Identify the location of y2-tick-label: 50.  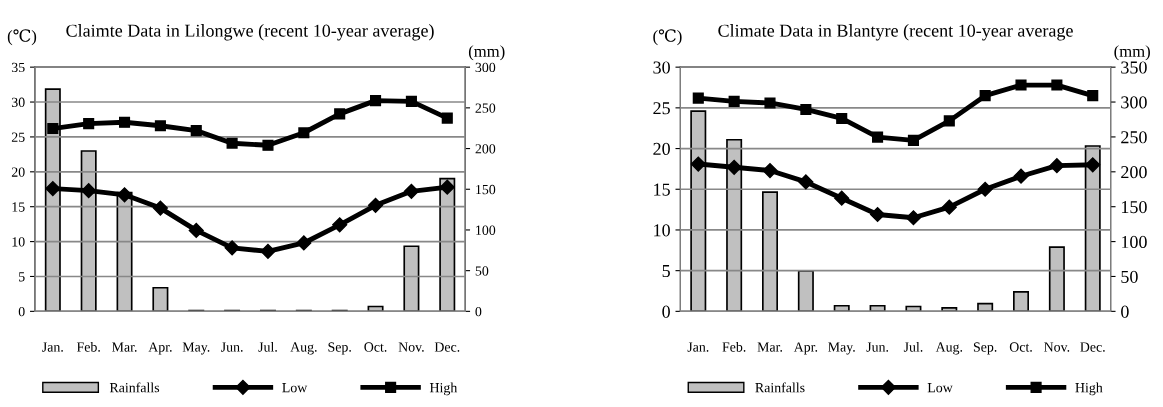
(1129, 276).